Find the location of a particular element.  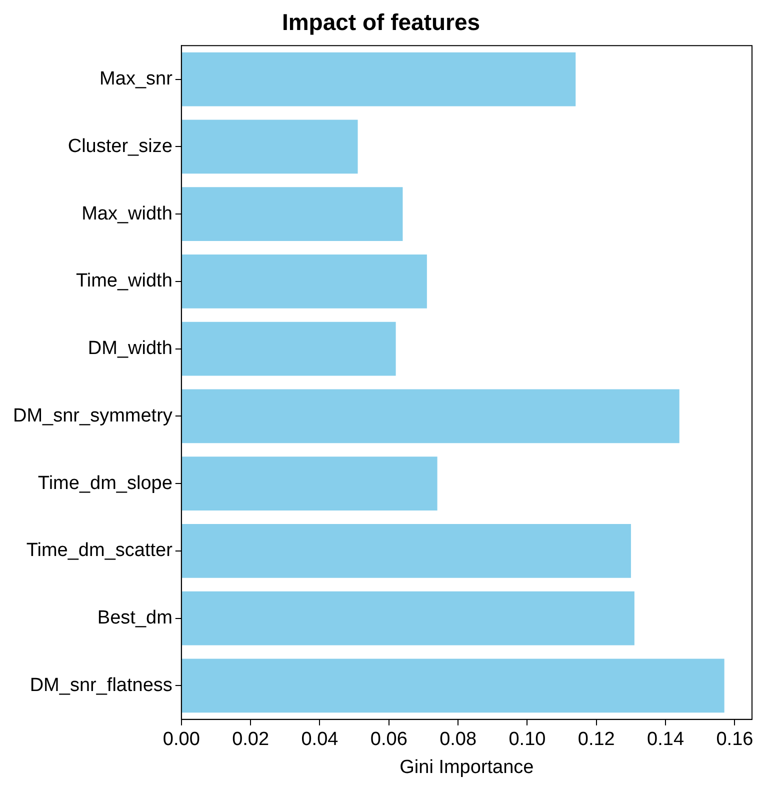

x-tick-label: 0.04 is located at coordinates (320, 739).